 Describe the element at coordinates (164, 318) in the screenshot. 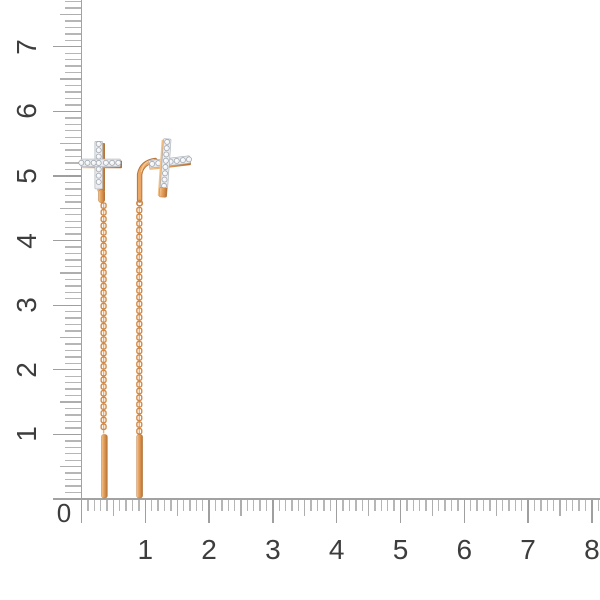

I see `earring-right` at that location.